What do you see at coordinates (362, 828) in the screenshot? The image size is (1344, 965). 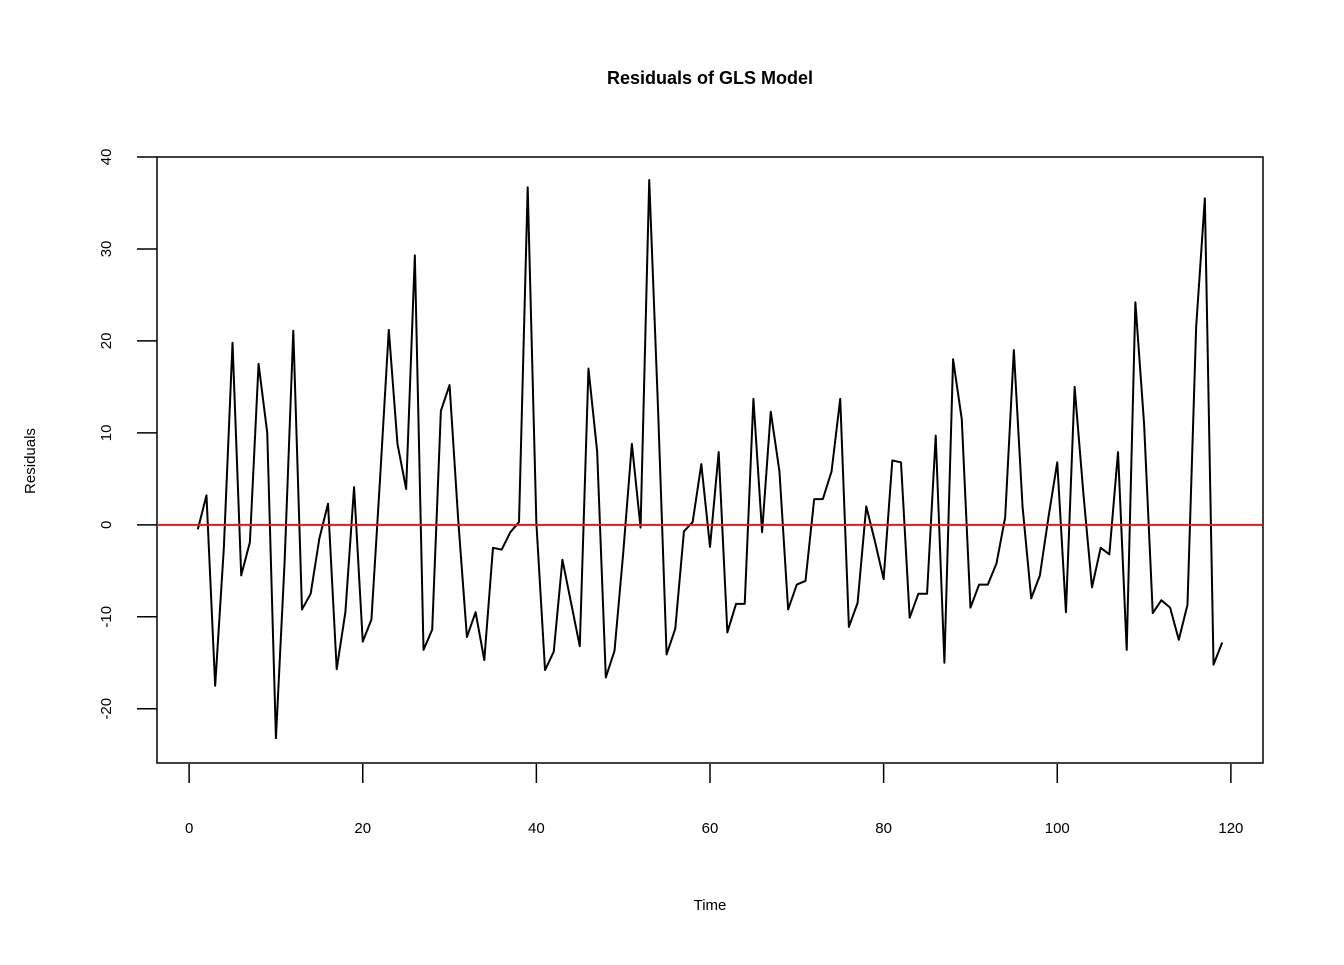 I see `x-tick-label: 20` at bounding box center [362, 828].